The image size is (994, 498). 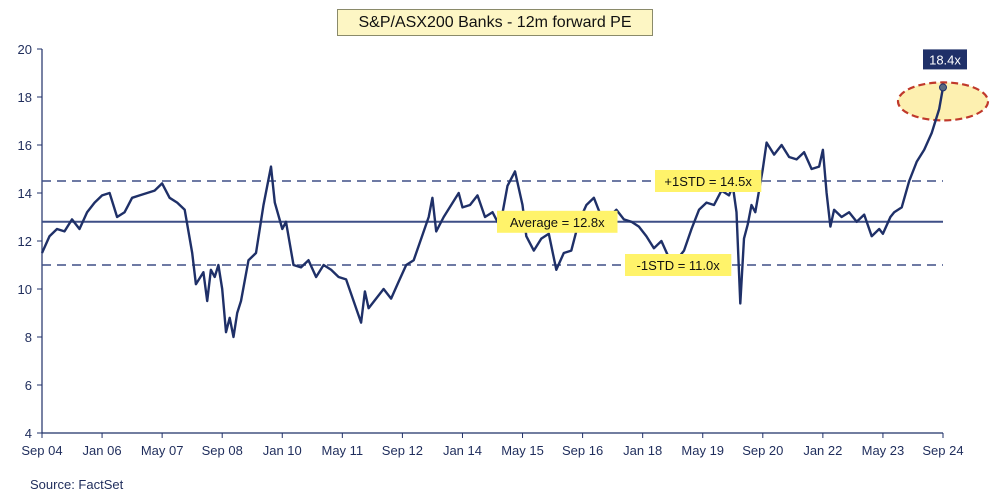 I want to click on reference-label: -1STD = 11.0x, so click(x=679, y=265).